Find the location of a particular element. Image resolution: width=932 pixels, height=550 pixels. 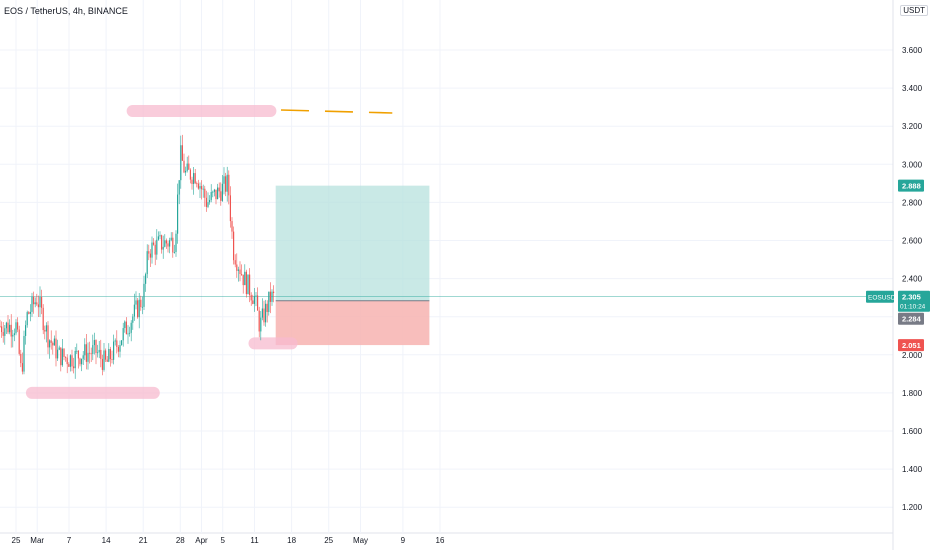

profit-zone is located at coordinates (352, 243).